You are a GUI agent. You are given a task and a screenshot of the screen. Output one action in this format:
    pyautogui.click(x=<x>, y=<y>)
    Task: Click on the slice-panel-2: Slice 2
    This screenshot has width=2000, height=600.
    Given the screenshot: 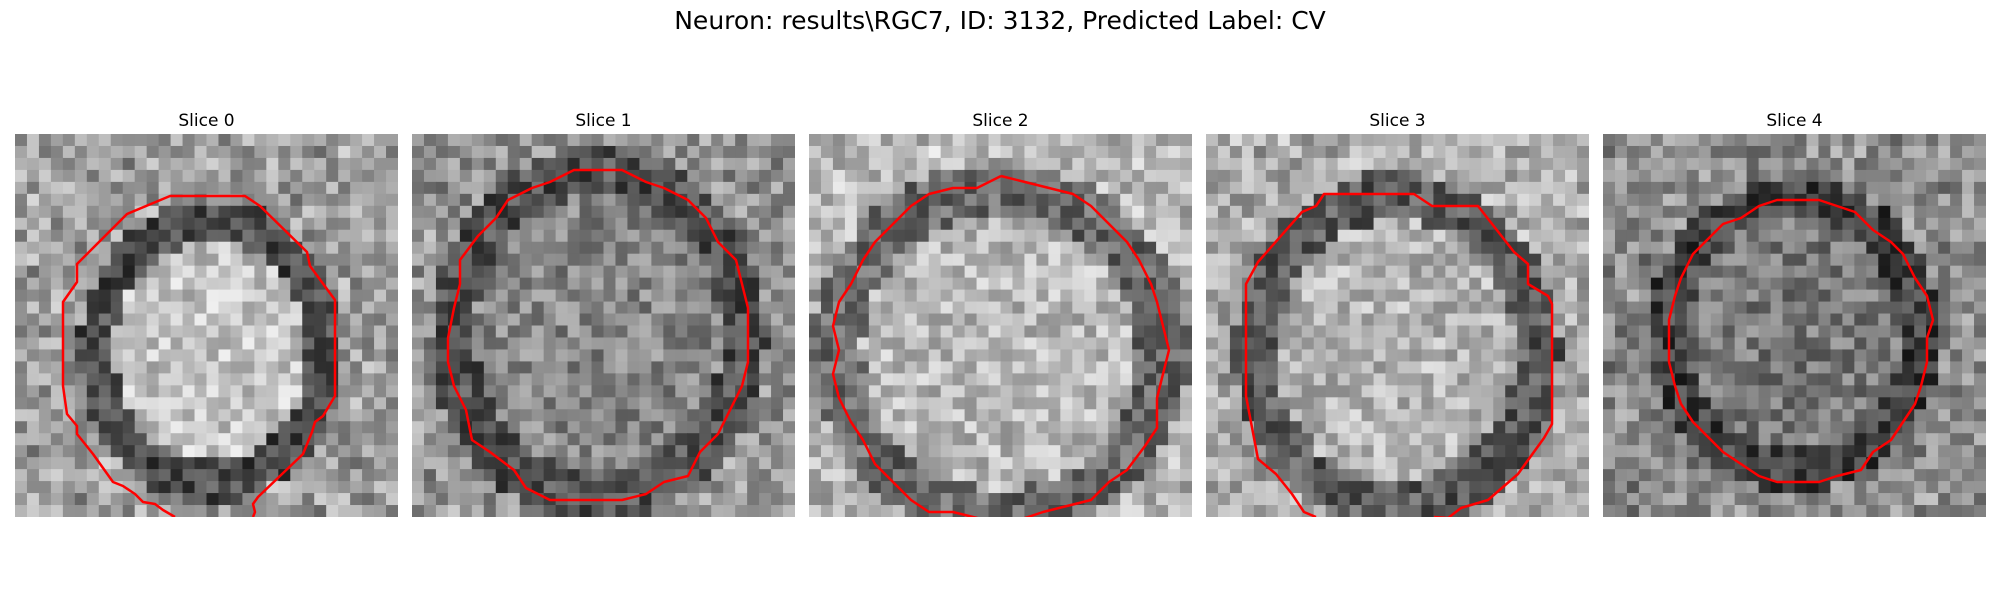 What is the action you would take?
    pyautogui.click(x=1000, y=312)
    